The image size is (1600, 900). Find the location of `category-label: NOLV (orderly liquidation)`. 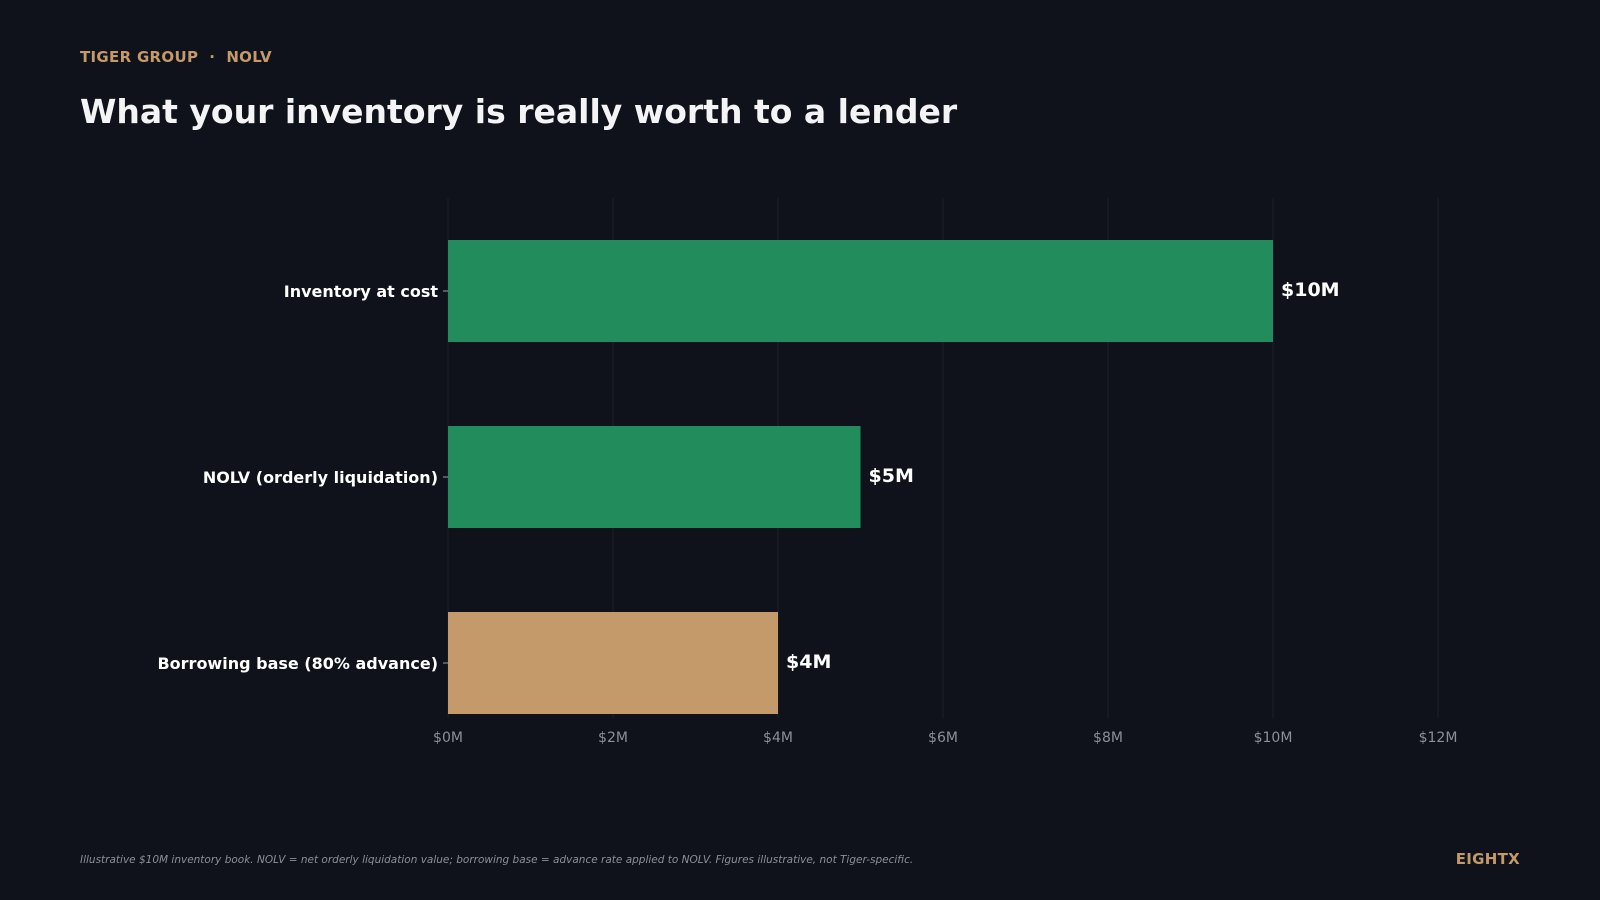

category-label: NOLV (orderly liquidation) is located at coordinates (320, 477).